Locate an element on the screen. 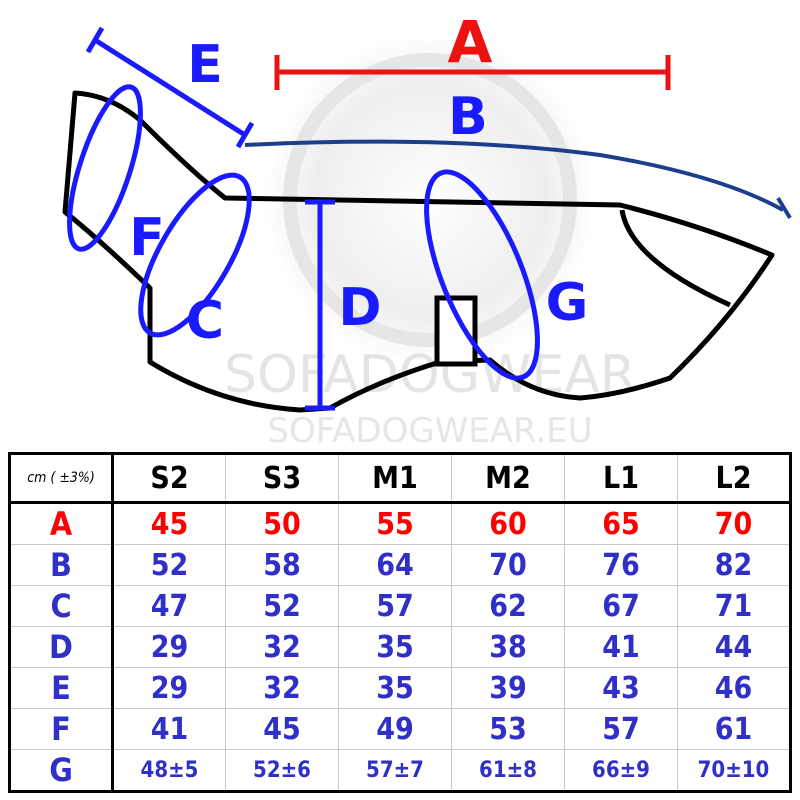 The height and width of the screenshot is (800, 800). measurement-cell: 39 is located at coordinates (508, 688).